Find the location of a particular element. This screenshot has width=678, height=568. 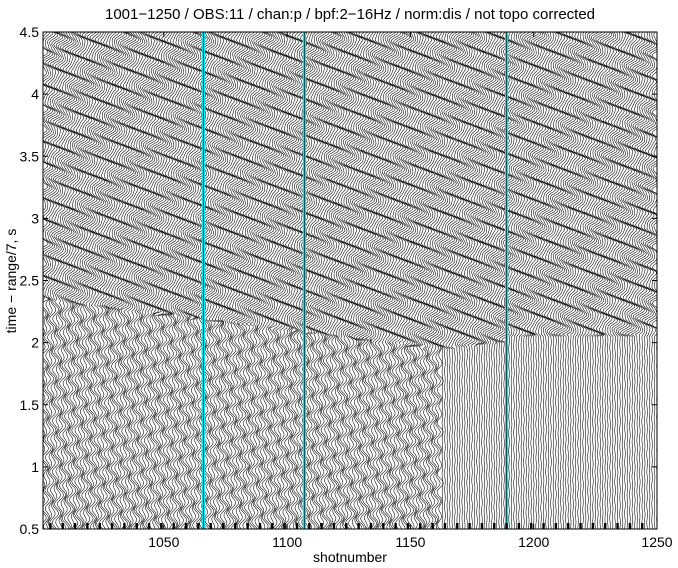

shot-tick-markers is located at coordinates (346, 526).